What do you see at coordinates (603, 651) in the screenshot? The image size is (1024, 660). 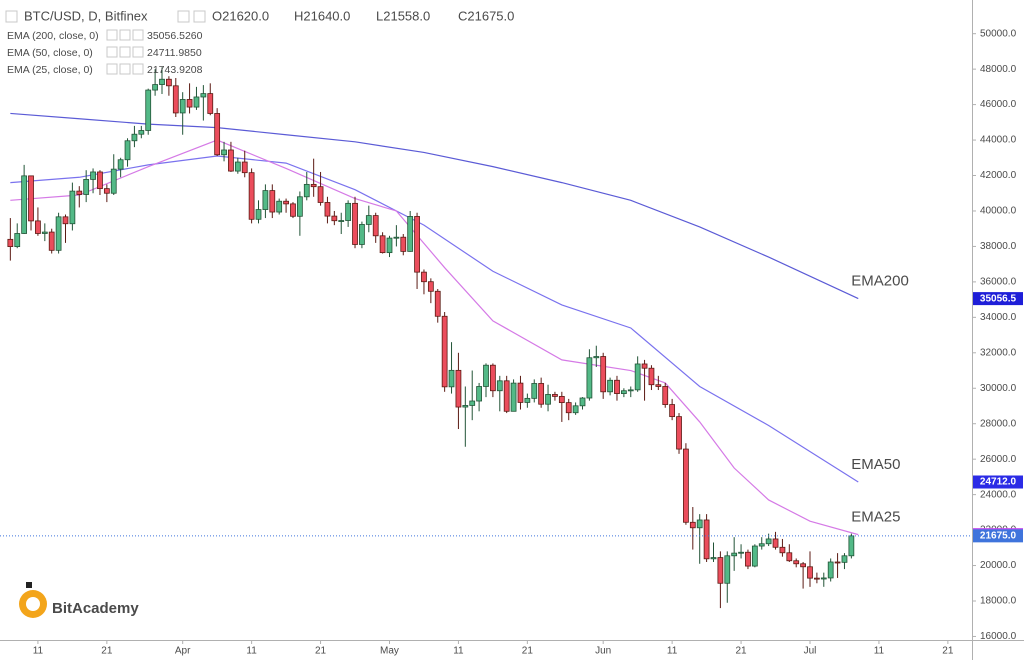 I see `x-tick-label: Jun` at bounding box center [603, 651].